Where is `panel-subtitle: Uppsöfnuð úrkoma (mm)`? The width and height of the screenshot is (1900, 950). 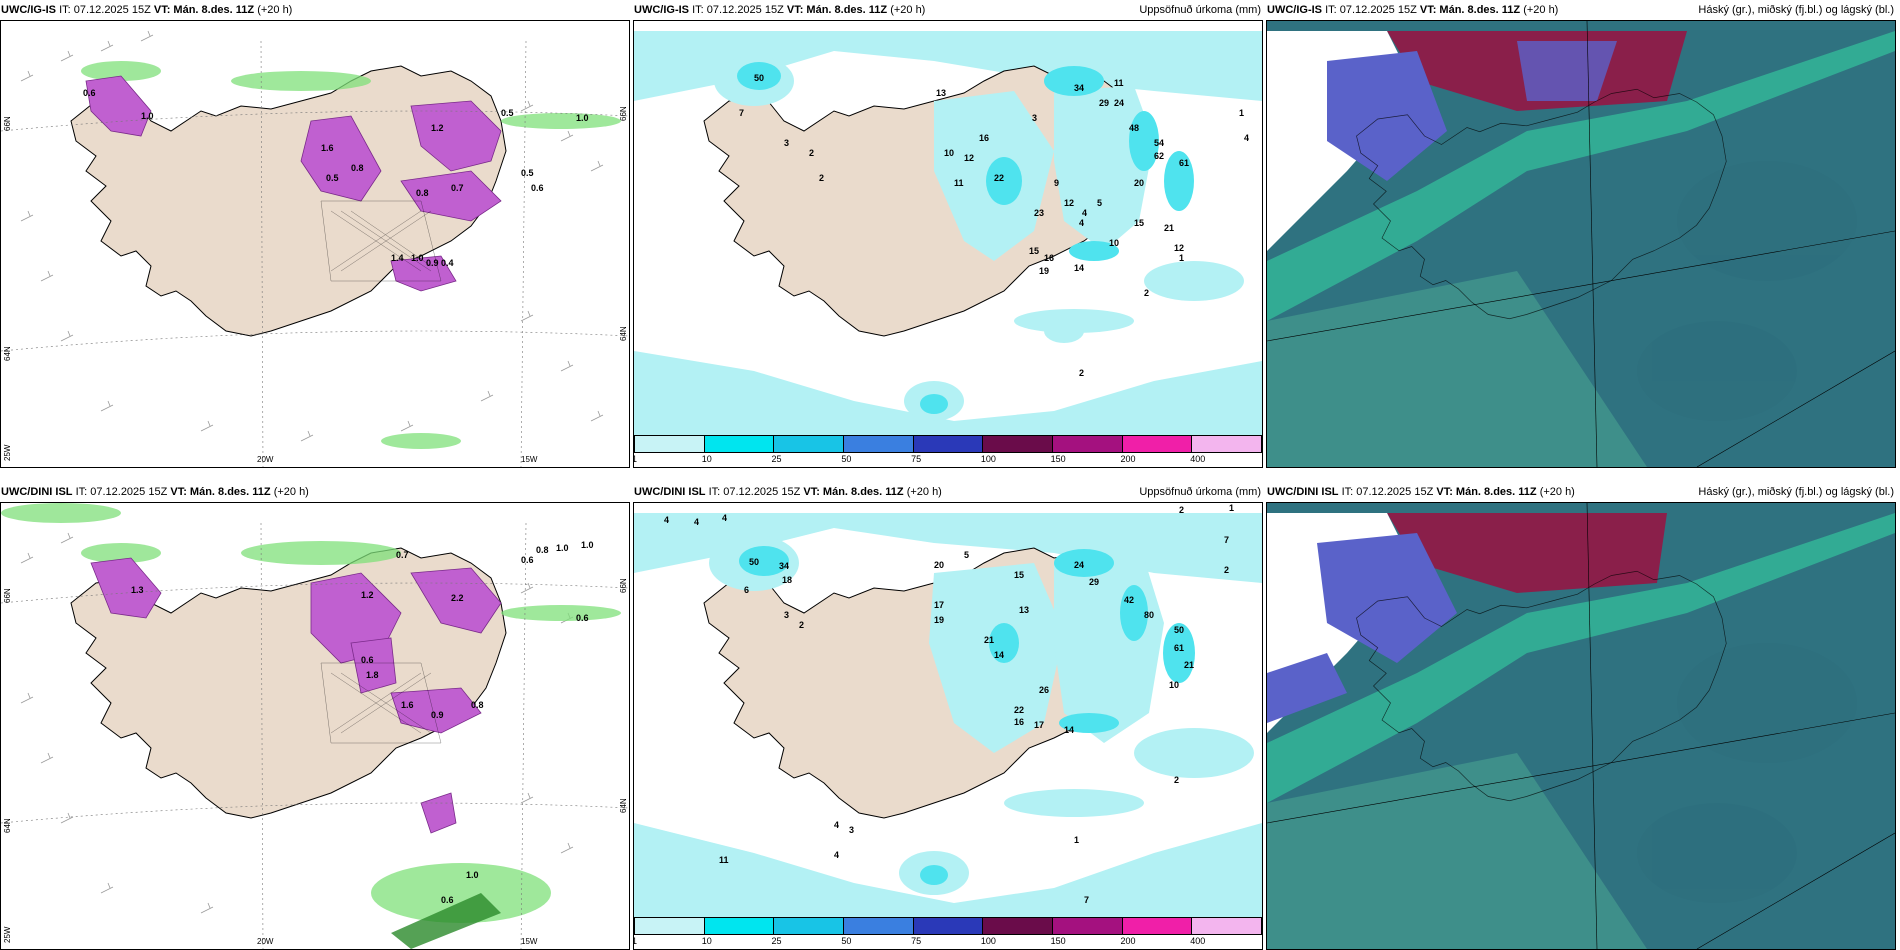 panel-subtitle: Uppsöfnuð úrkoma (mm) is located at coordinates (1200, 10).